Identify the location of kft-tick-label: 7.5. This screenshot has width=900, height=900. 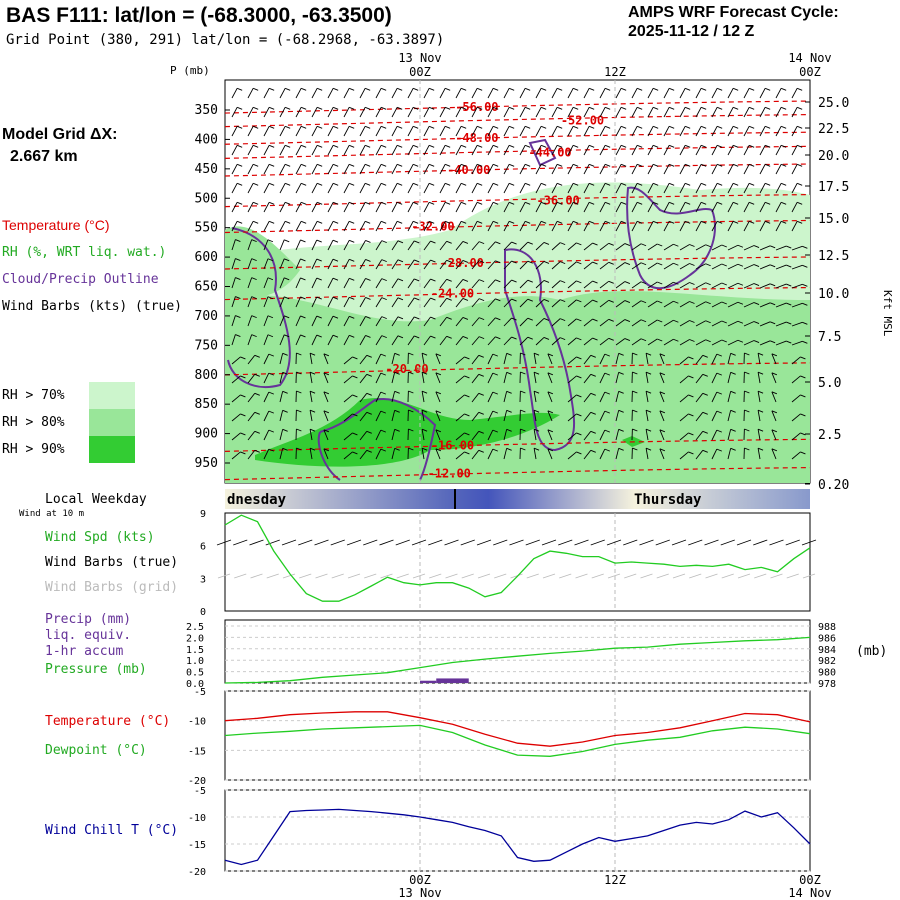
(829, 337).